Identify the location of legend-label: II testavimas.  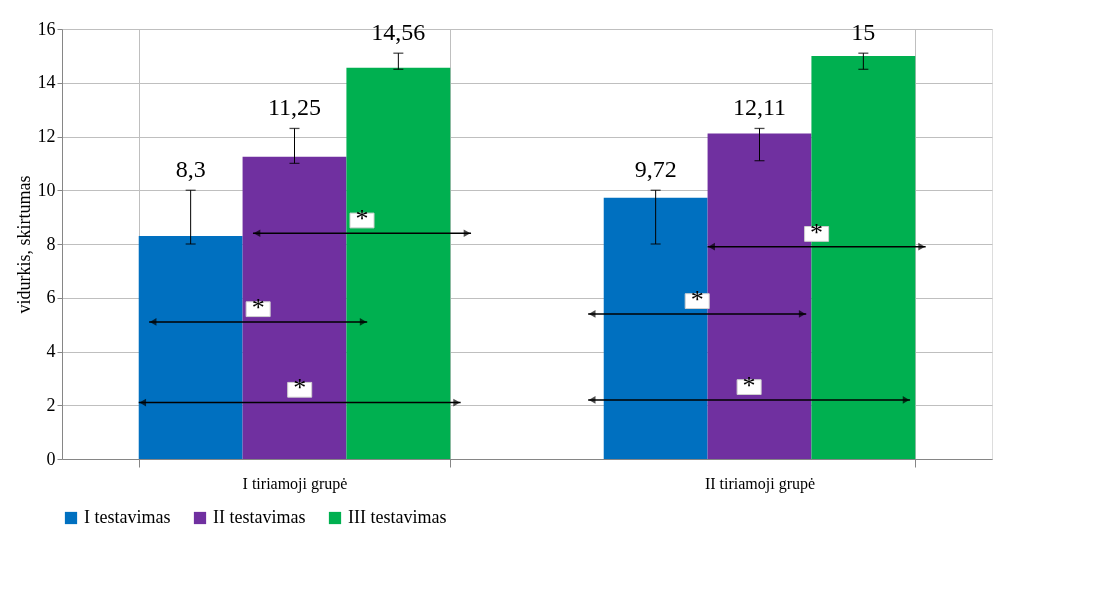
(259, 517).